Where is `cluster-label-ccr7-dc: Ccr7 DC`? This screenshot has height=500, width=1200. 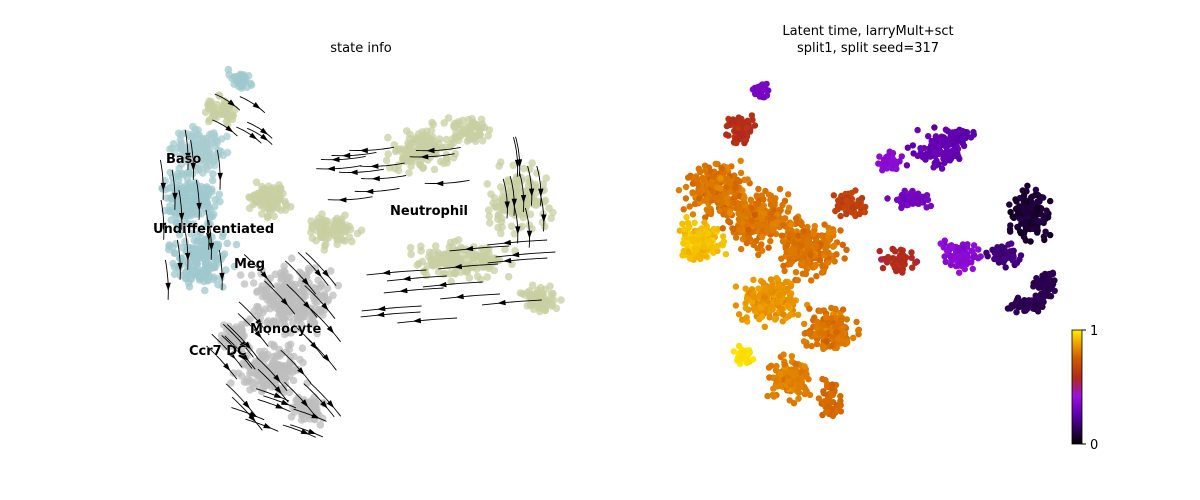 cluster-label-ccr7-dc: Ccr7 DC is located at coordinates (218, 351).